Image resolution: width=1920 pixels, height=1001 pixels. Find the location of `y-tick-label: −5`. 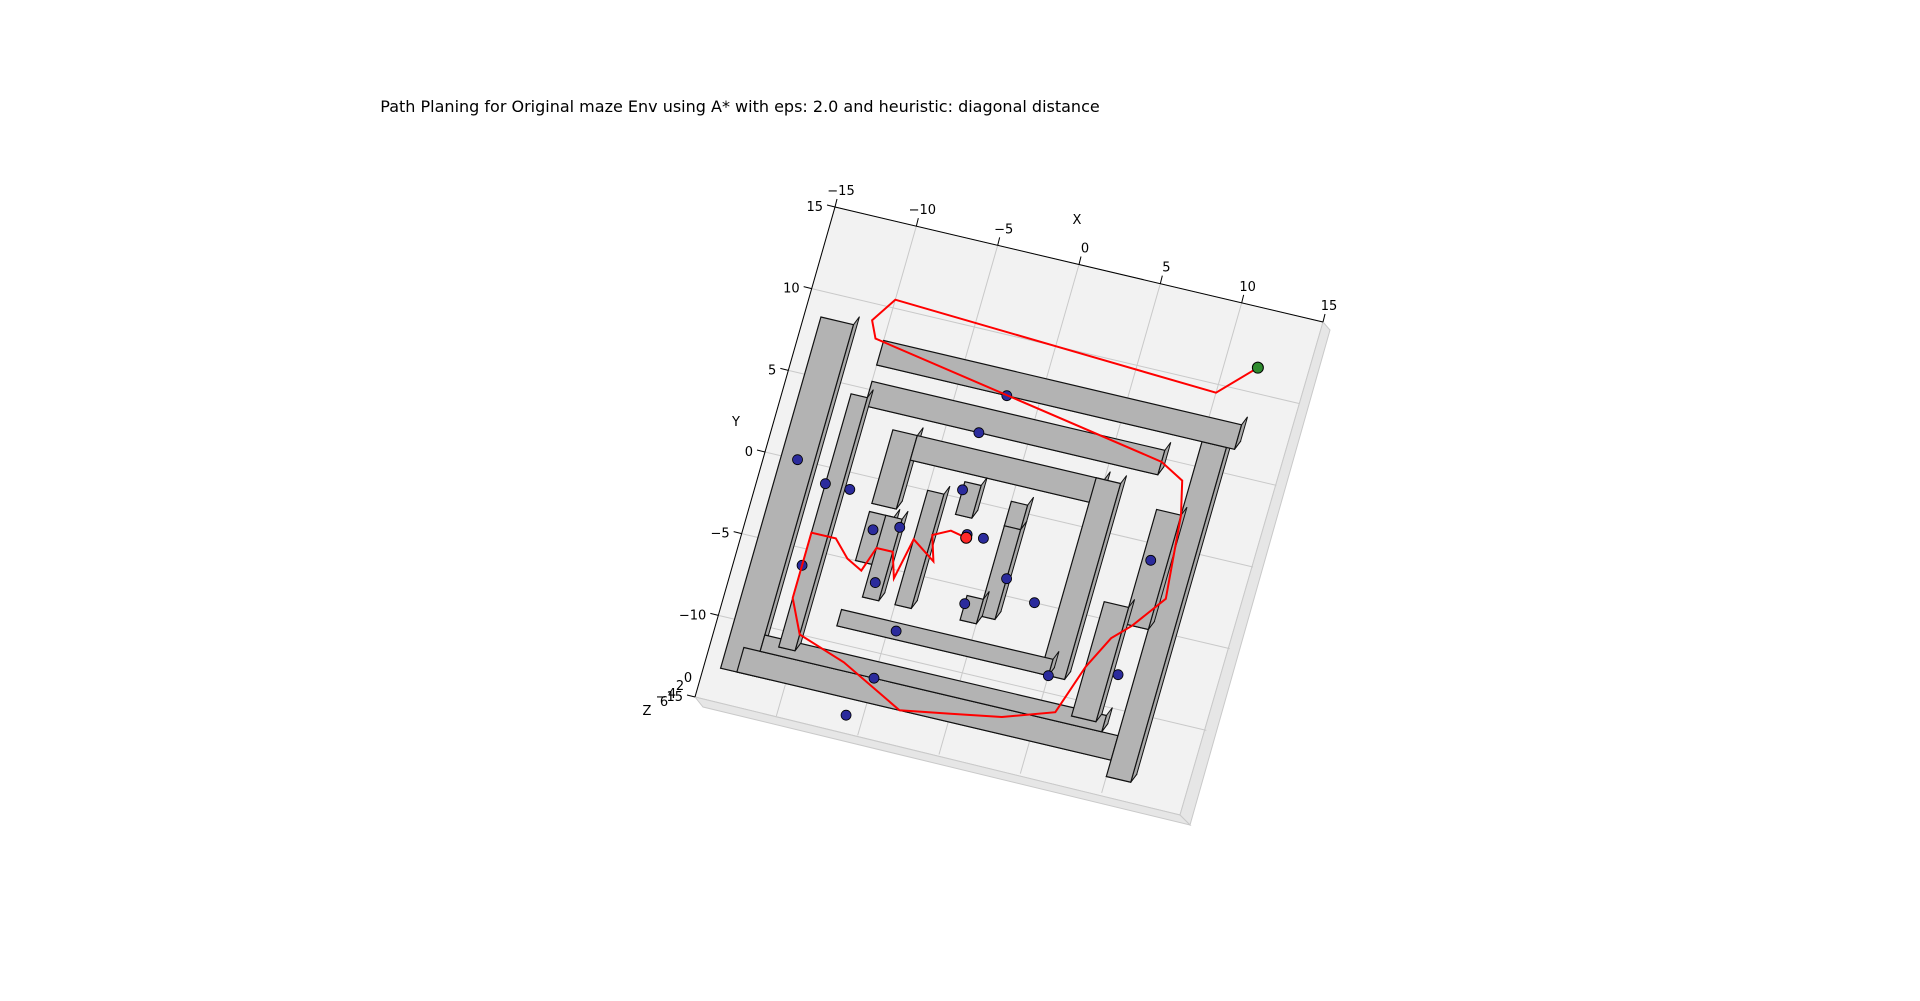

y-tick-label: −5 is located at coordinates (719, 534).